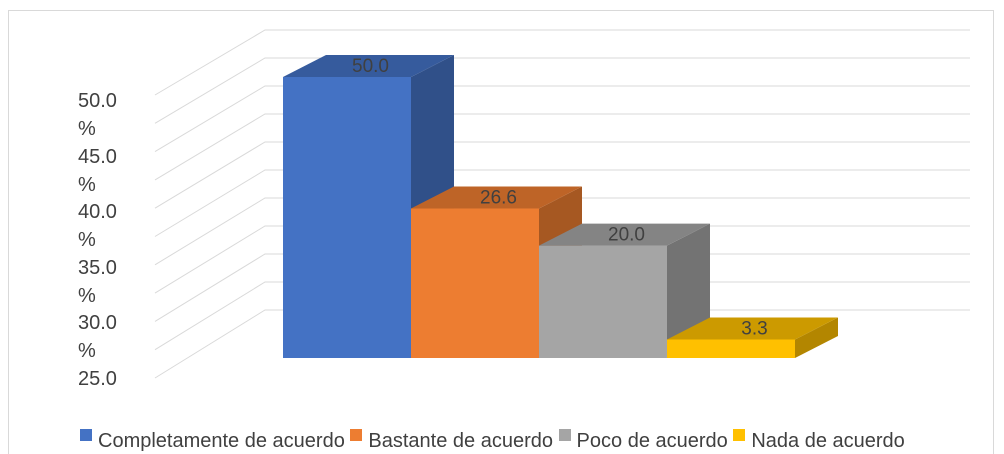  I want to click on data-label: 50.0, so click(370, 66).